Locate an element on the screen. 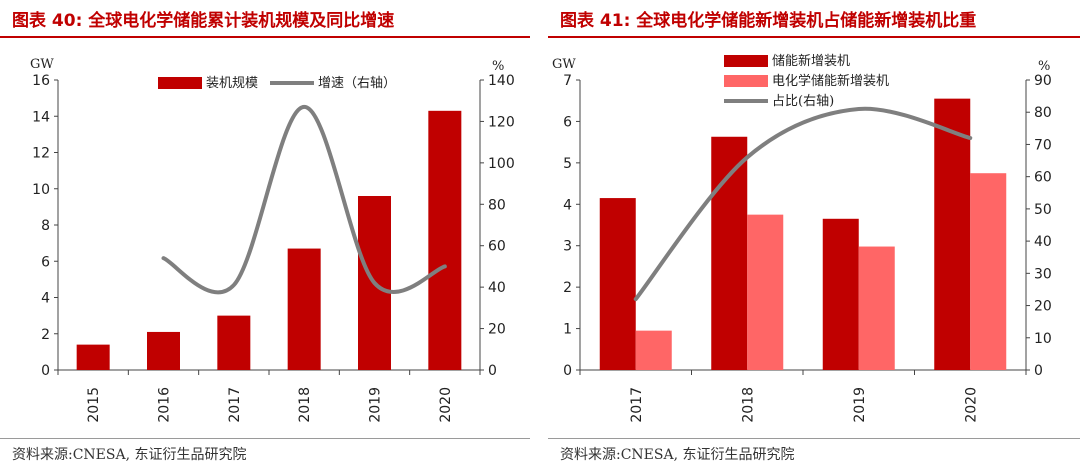  left-axis-tick-label: 14 is located at coordinates (41, 117).